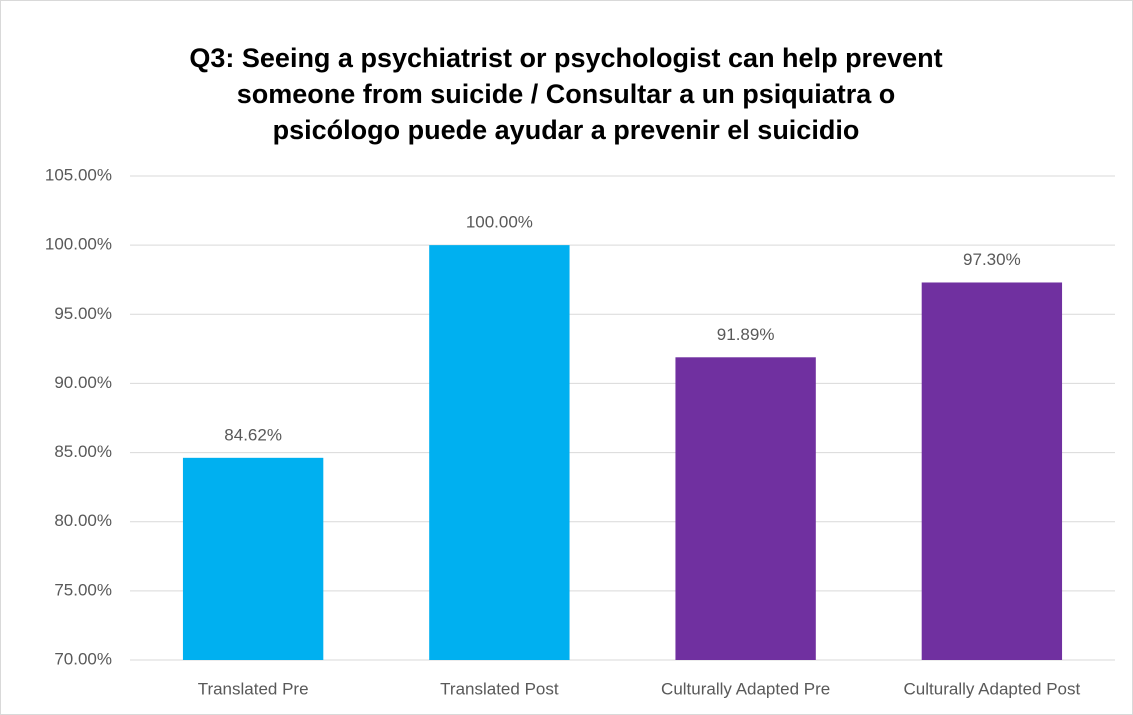  What do you see at coordinates (83, 382) in the screenshot?
I see `y-tick-label: 90.00%` at bounding box center [83, 382].